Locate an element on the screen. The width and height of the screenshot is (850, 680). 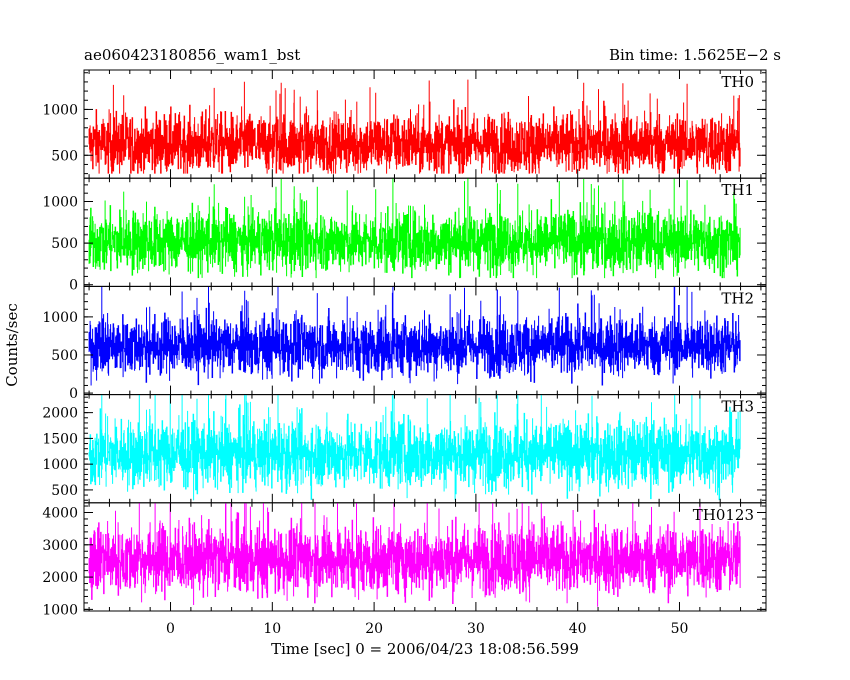
y-axis-label: Counts/sec is located at coordinates (12, 345).